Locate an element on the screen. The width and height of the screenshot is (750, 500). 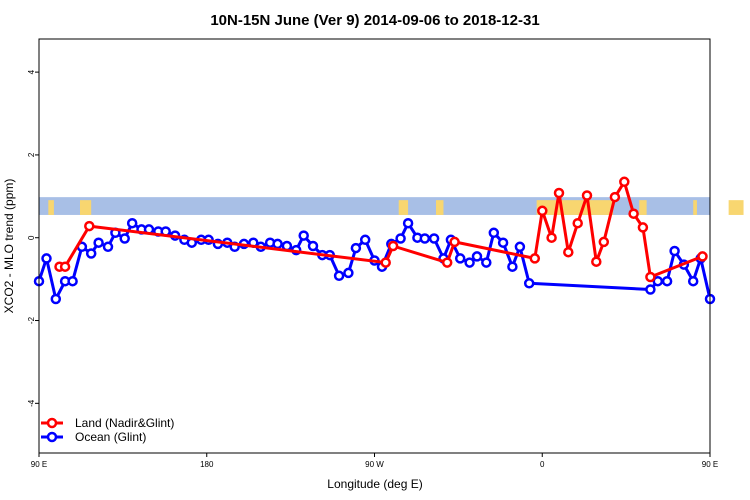
y-tick-label: -4 is located at coordinates (31, 403).